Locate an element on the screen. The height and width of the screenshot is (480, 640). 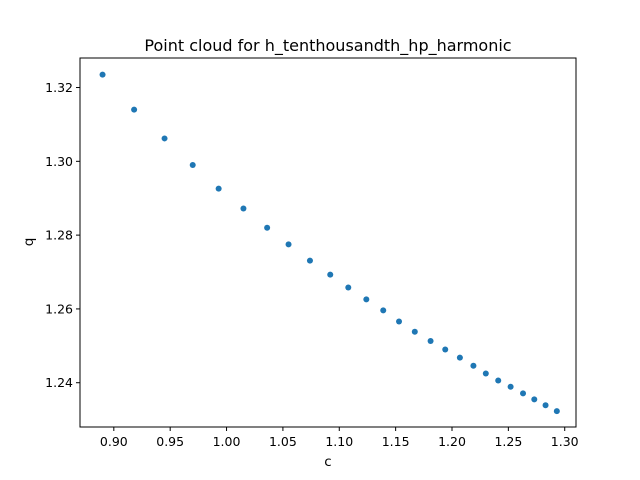
x-axis-ticks: 0.90 0.95 1.00 1.05 1.10 1.15 1.20 1.25 1.30 is located at coordinates (339, 438).